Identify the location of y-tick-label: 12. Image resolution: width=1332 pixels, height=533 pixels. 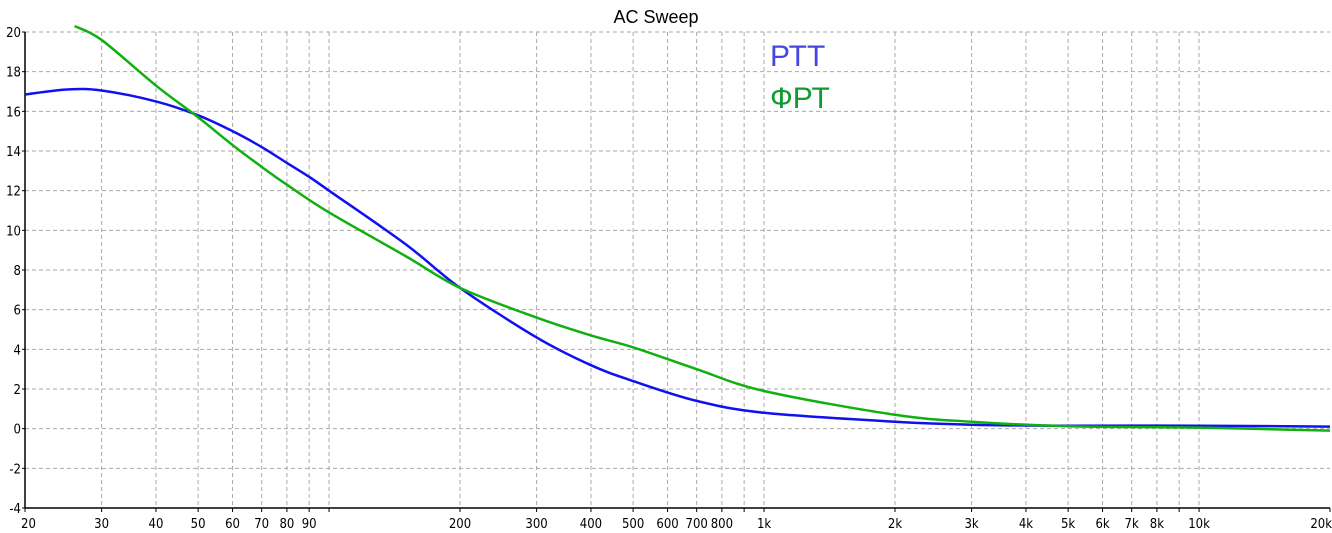
(13, 192).